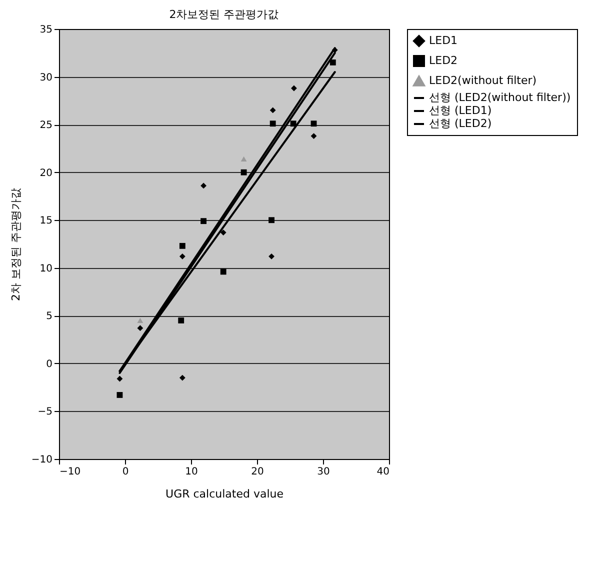 The image size is (616, 565). I want to click on y-tick-label: 20, so click(46, 173).